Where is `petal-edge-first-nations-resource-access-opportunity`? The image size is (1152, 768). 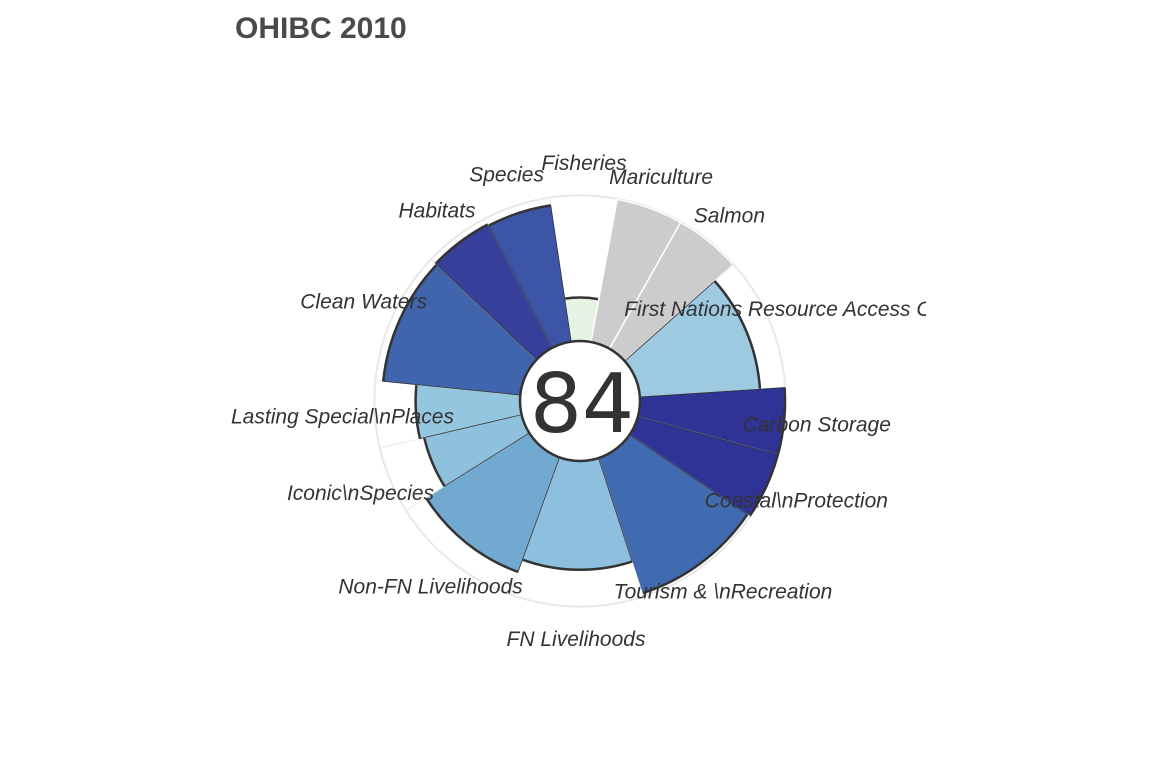 petal-edge-first-nations-resource-access-opportunity is located at coordinates (737, 335).